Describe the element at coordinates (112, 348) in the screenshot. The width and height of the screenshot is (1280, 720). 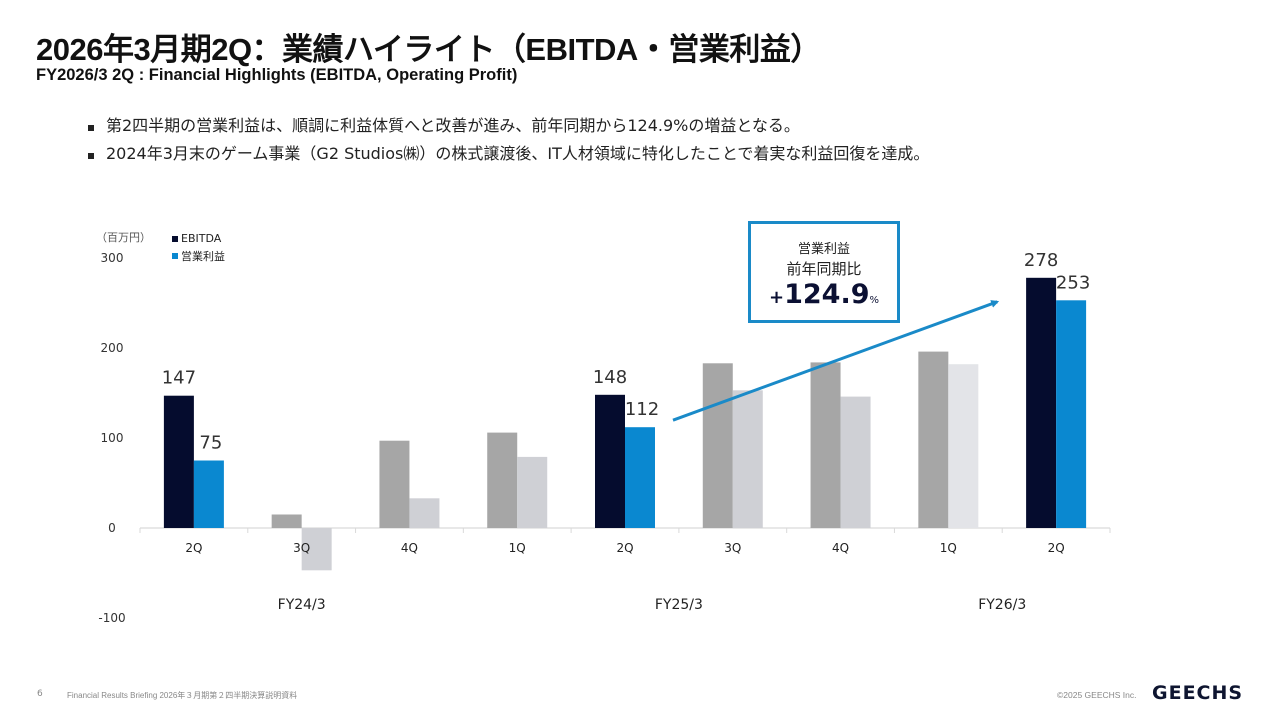
I see `y-tick-label: 200` at that location.